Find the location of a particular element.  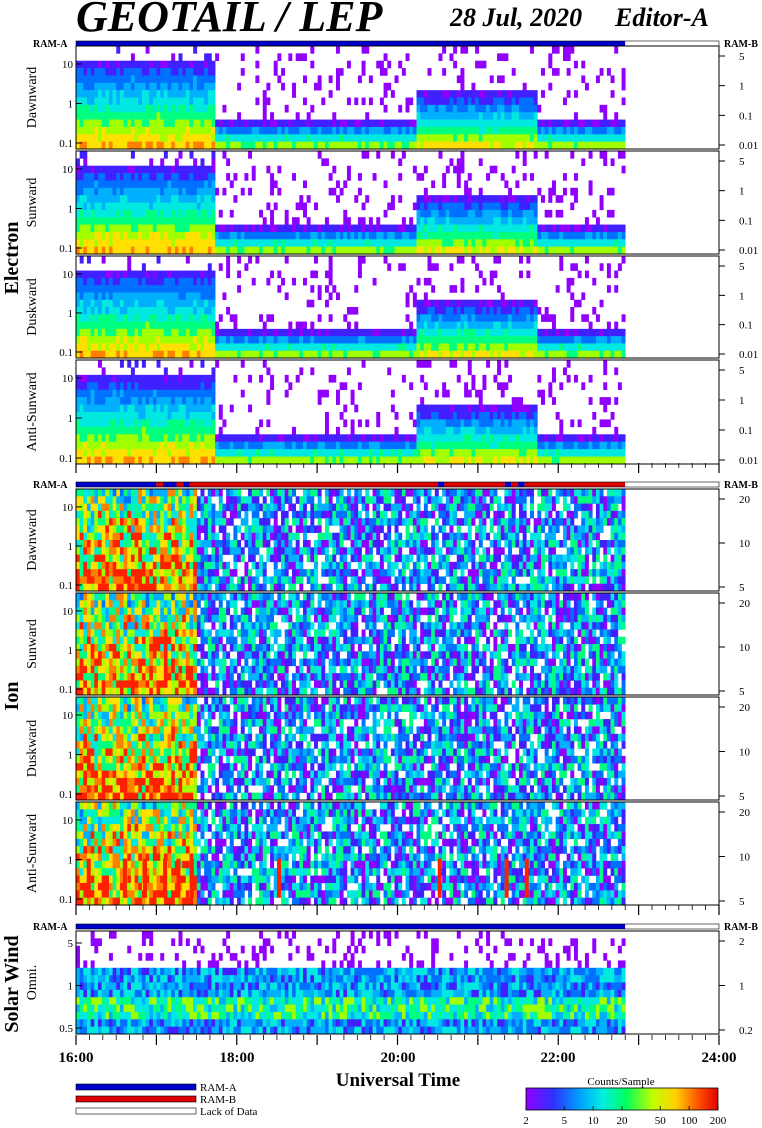

panel-electron-dawnward: Dawnward 0.1 1 10 0.01 0.1 1 5 is located at coordinates (391, 98).